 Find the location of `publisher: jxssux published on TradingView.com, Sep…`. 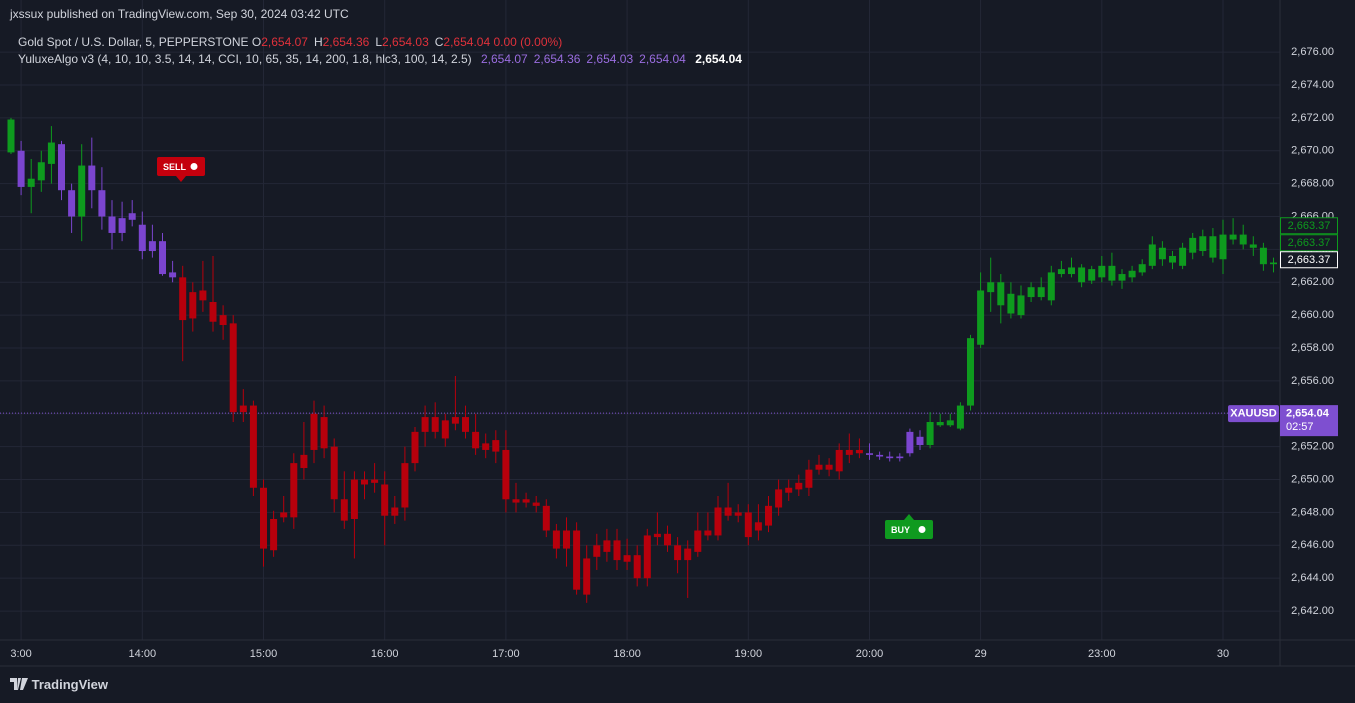

publisher: jxssux published on TradingView.com, Sep… is located at coordinates (179, 14).